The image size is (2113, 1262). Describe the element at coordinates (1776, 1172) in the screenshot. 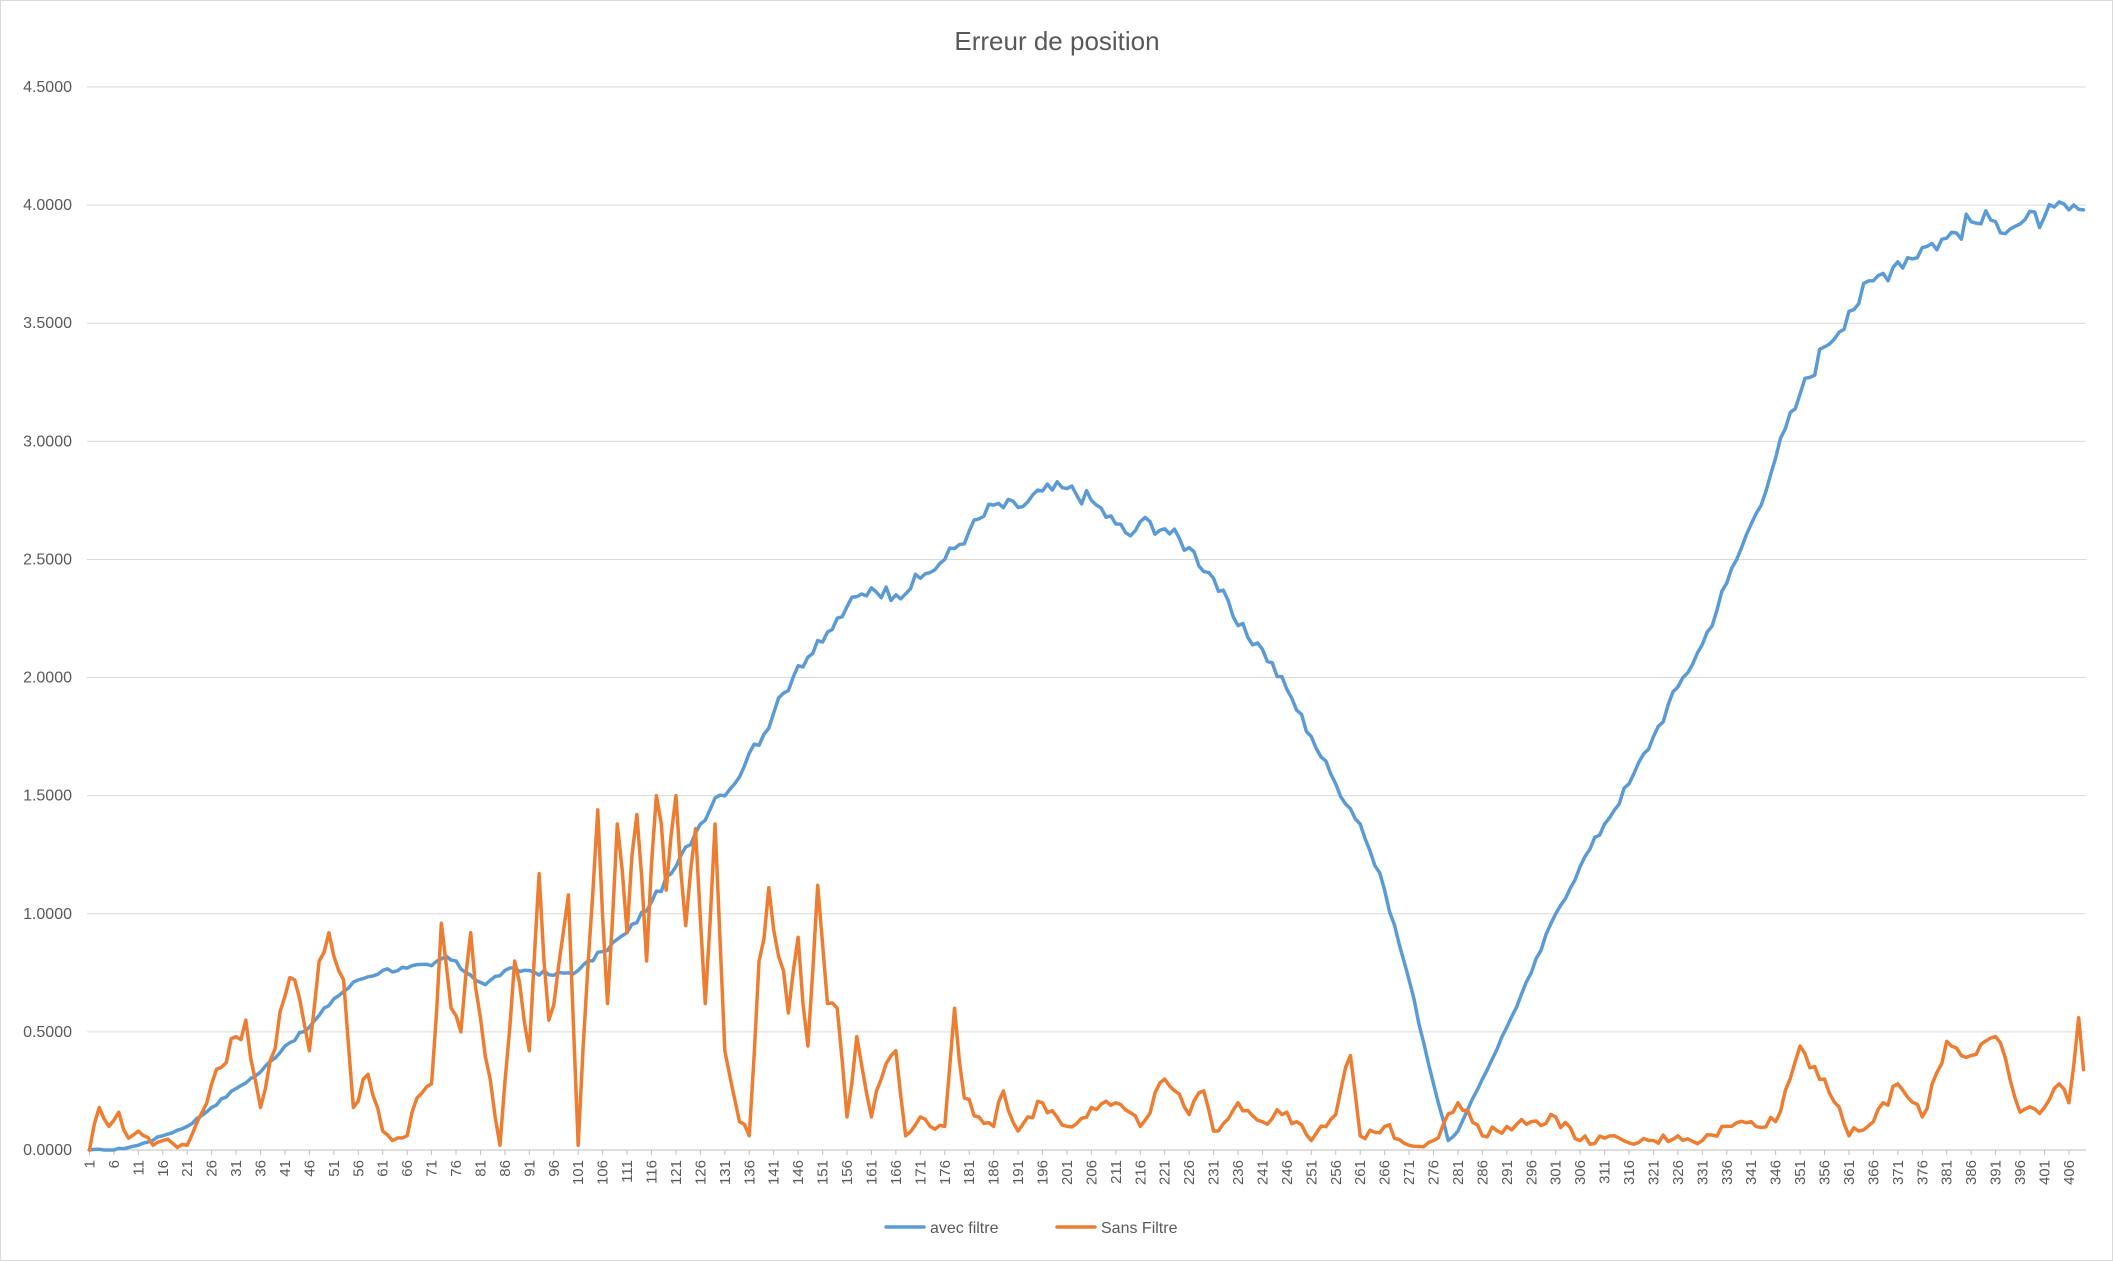

I see `x-tick-label: 346` at that location.